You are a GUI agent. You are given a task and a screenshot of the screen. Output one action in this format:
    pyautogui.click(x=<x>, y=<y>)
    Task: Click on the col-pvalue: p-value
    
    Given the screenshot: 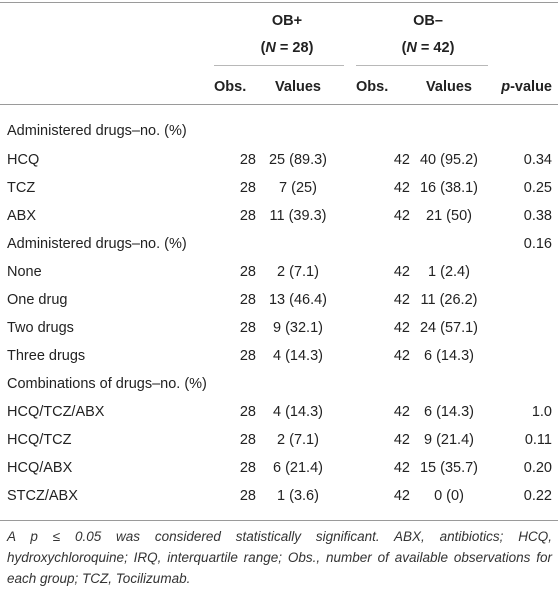 What is the action you would take?
    pyautogui.click(x=522, y=87)
    